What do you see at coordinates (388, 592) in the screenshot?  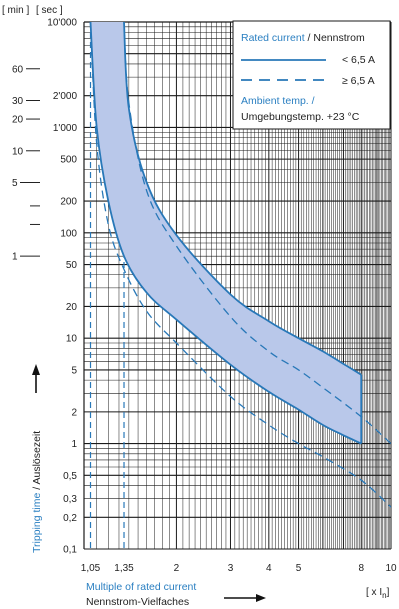 I see `x-unit-suffix: ]` at bounding box center [388, 592].